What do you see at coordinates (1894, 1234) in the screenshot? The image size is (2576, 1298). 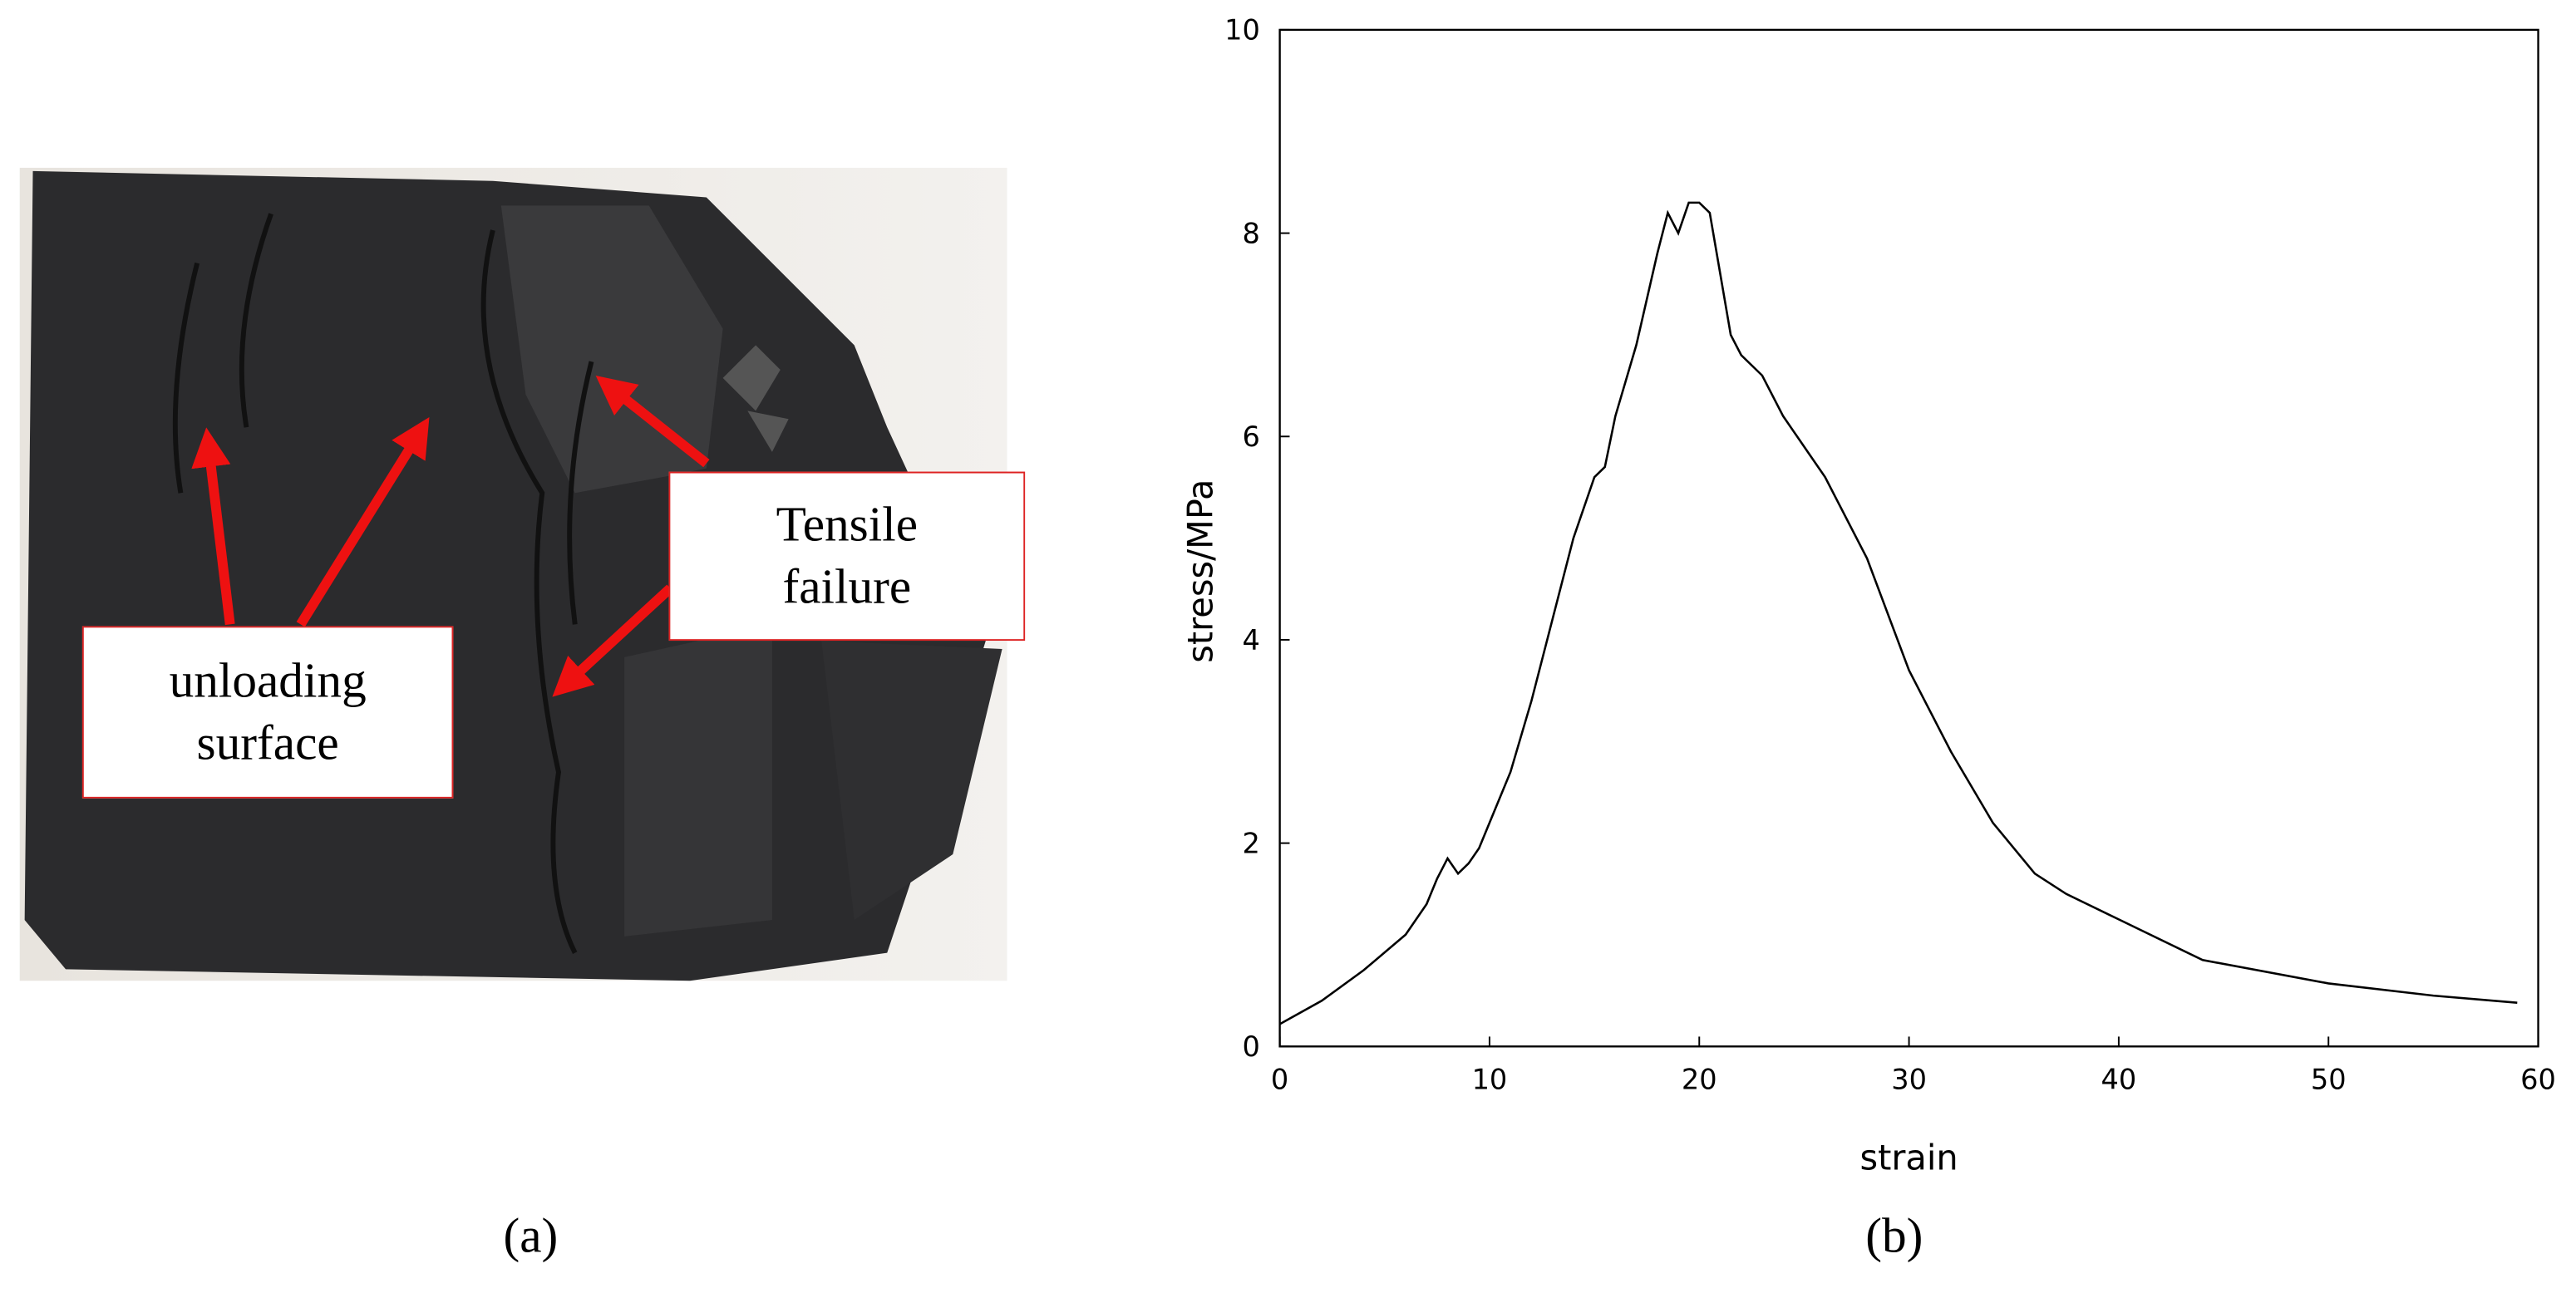 I see `panel-caption: (b)` at bounding box center [1894, 1234].